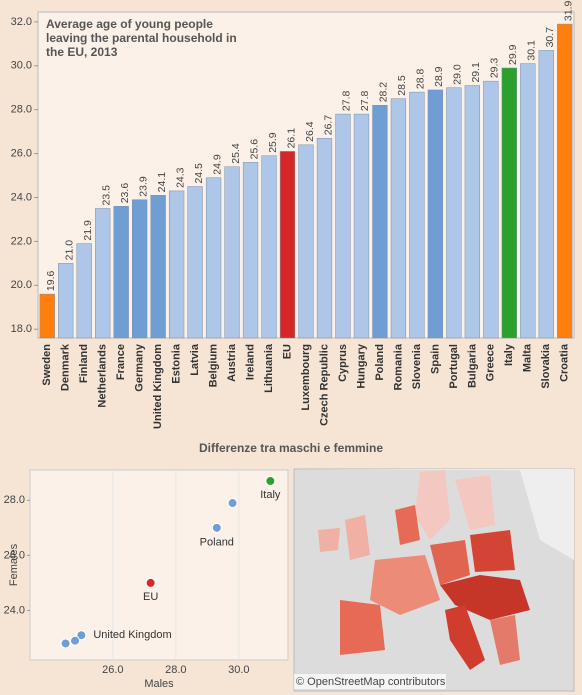 The width and height of the screenshot is (582, 695). I want to click on point-label: EU, so click(150, 597).